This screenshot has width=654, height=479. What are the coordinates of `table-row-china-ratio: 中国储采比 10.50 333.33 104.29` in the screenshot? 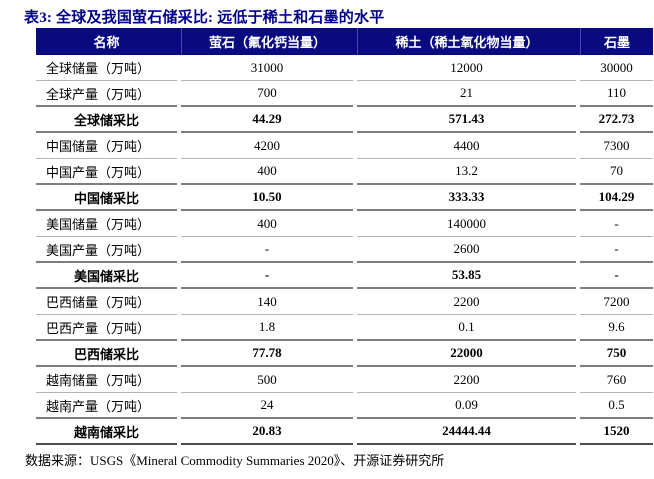 It's located at (344, 198).